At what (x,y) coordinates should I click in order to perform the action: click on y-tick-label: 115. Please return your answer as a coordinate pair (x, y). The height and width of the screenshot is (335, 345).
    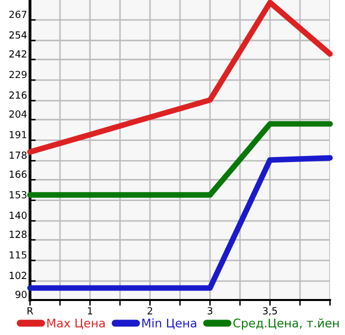
    Looking at the image, I should click on (18, 255).